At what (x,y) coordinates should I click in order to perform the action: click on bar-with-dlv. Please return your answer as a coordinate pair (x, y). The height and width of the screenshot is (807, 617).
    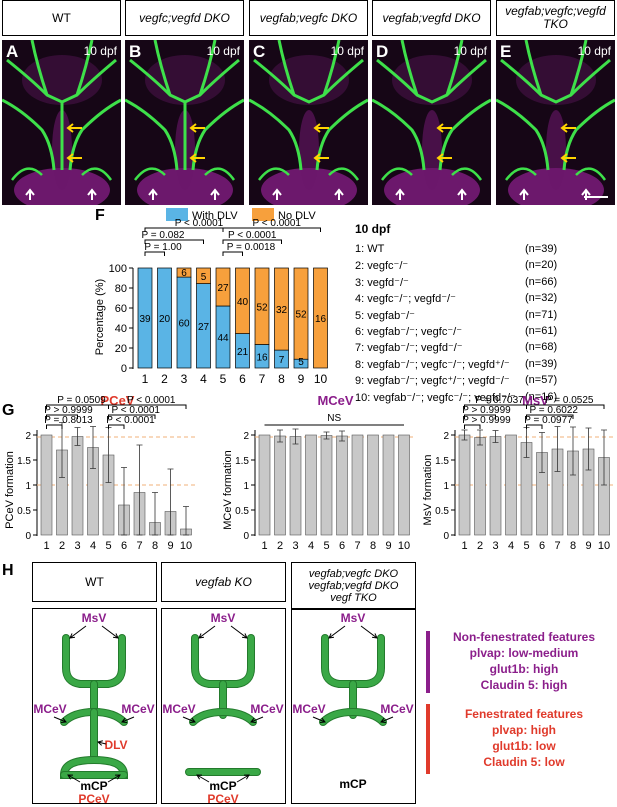
    Looking at the image, I should click on (145, 318).